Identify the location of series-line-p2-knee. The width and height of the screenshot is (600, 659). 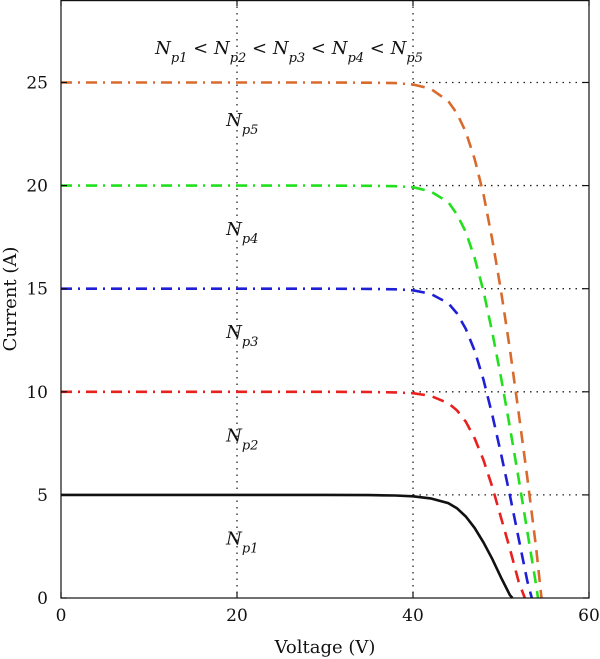
(469, 495).